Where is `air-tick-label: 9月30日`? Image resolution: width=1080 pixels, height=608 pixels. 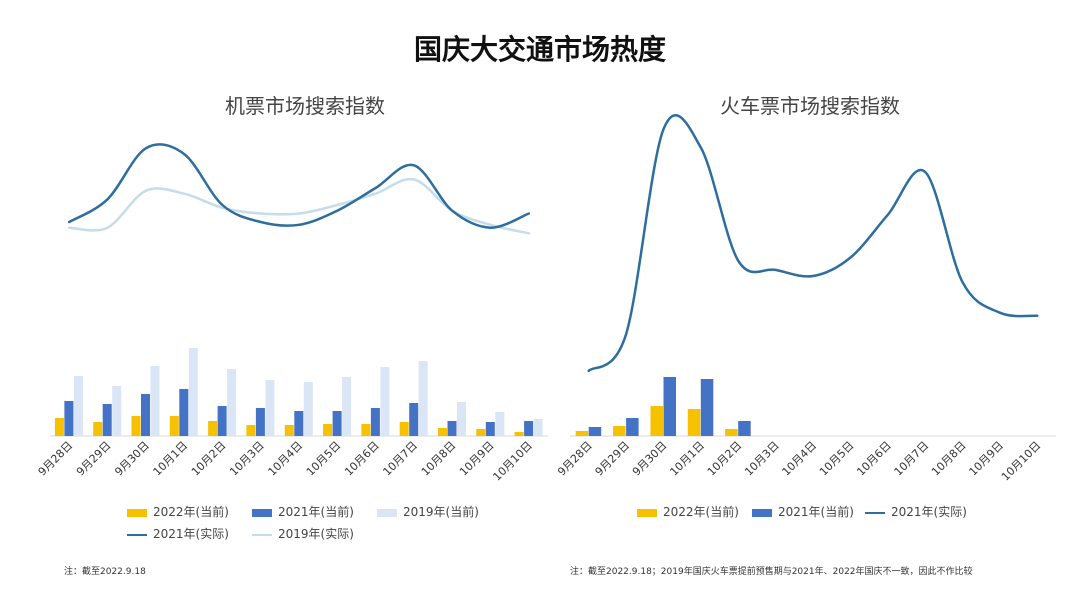
air-tick-label: 9月30日 is located at coordinates (132, 459).